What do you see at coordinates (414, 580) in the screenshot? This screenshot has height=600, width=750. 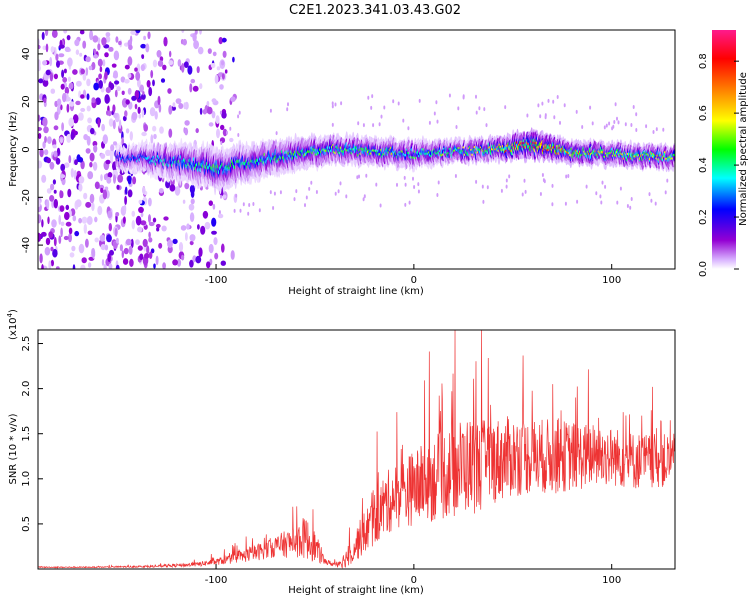 I see `x-tick-label: 0` at bounding box center [414, 580].